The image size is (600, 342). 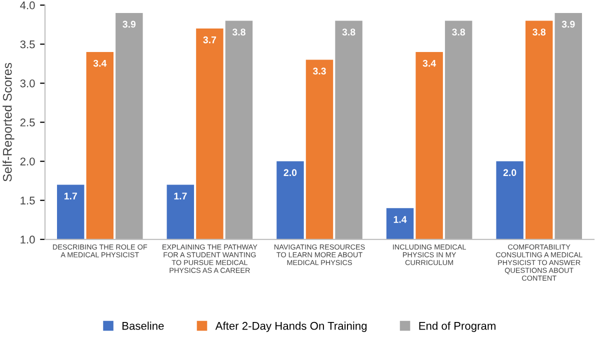 I want to click on data-label: 3.7, so click(x=209, y=40).